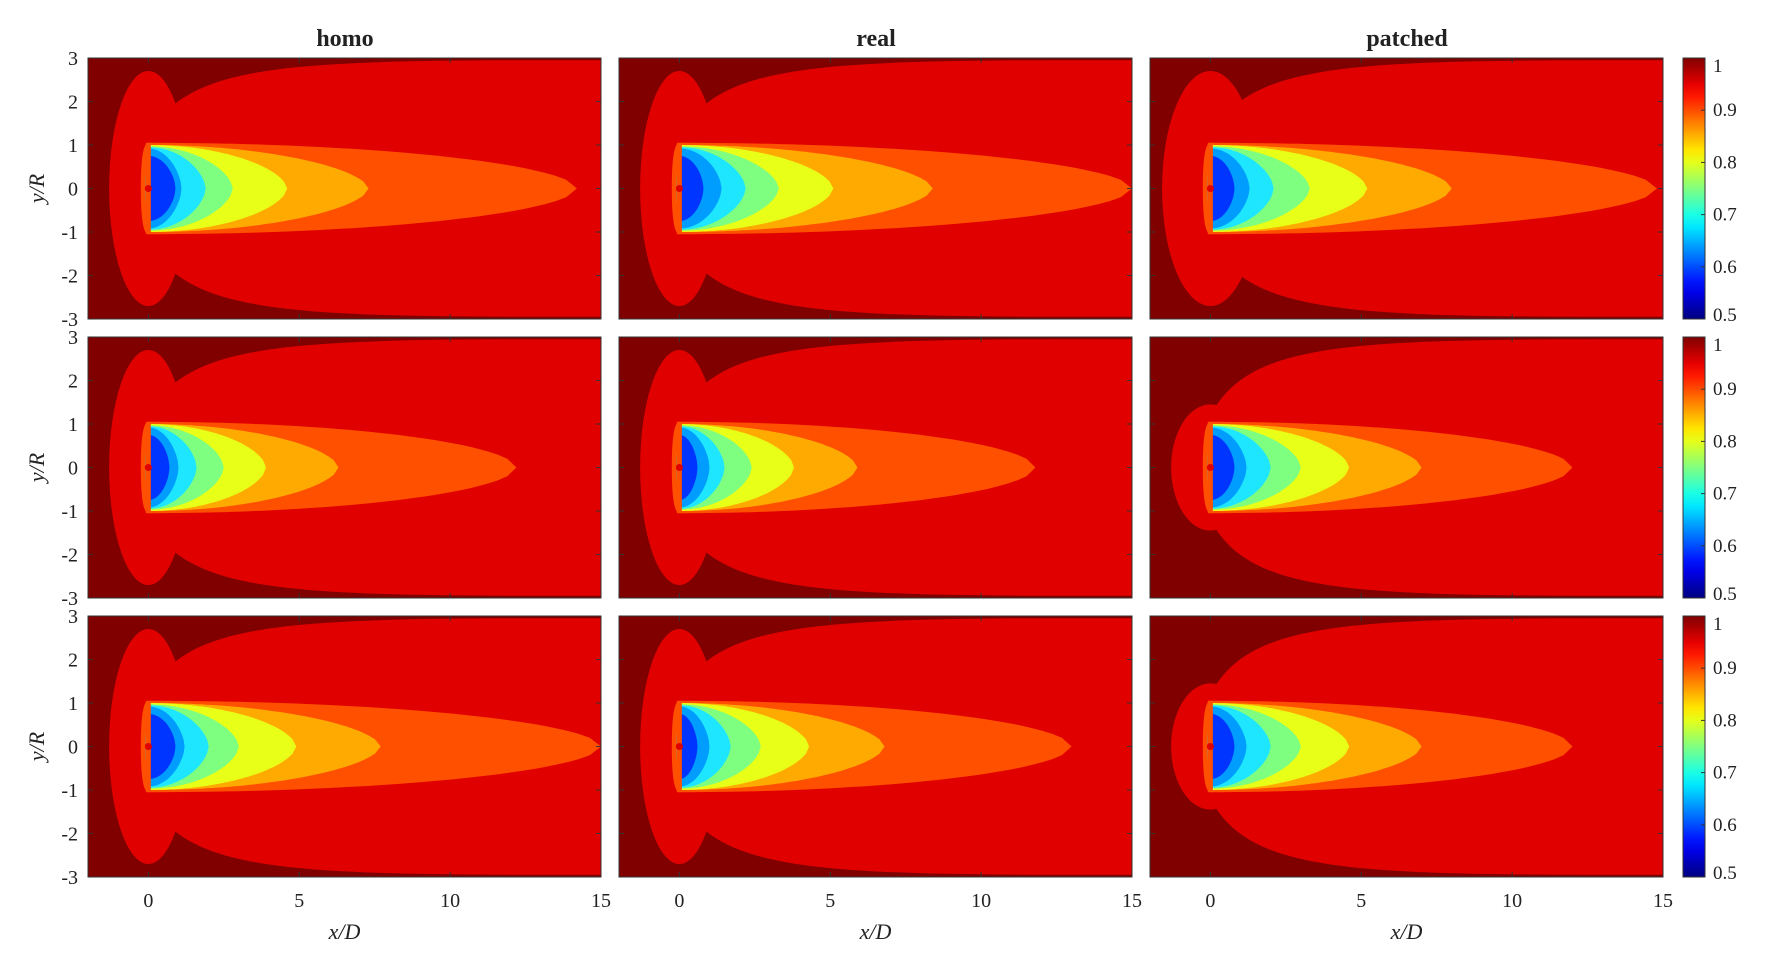  What do you see at coordinates (1709, 191) in the screenshot?
I see `colorbar-row-1: 1 0.9 0.8 0.7 0.6 0.5` at bounding box center [1709, 191].